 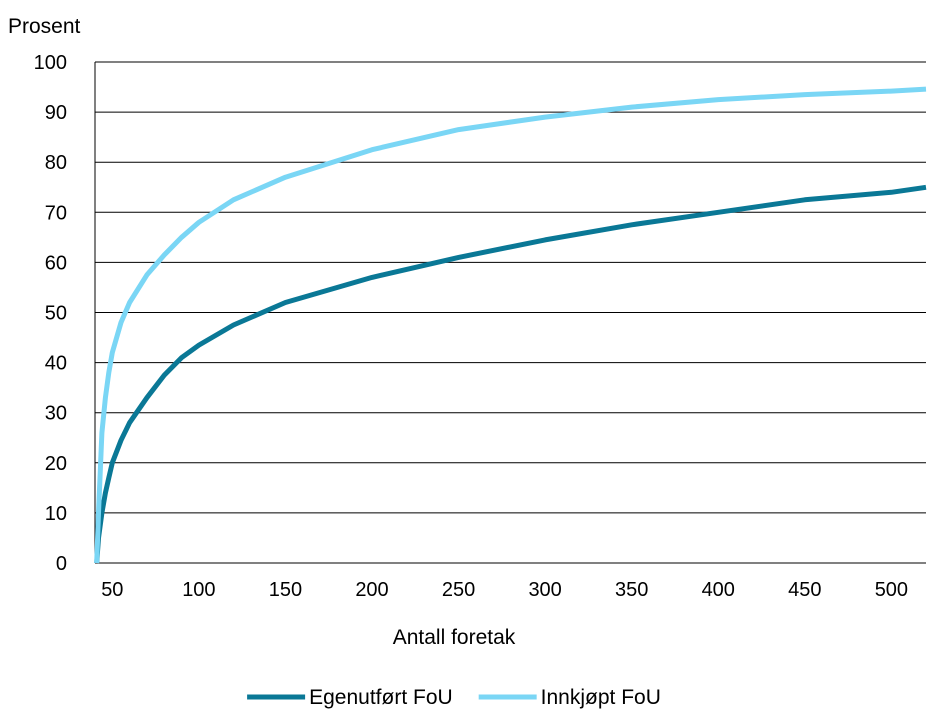 I want to click on x-tick-label: 350, so click(x=631, y=590).